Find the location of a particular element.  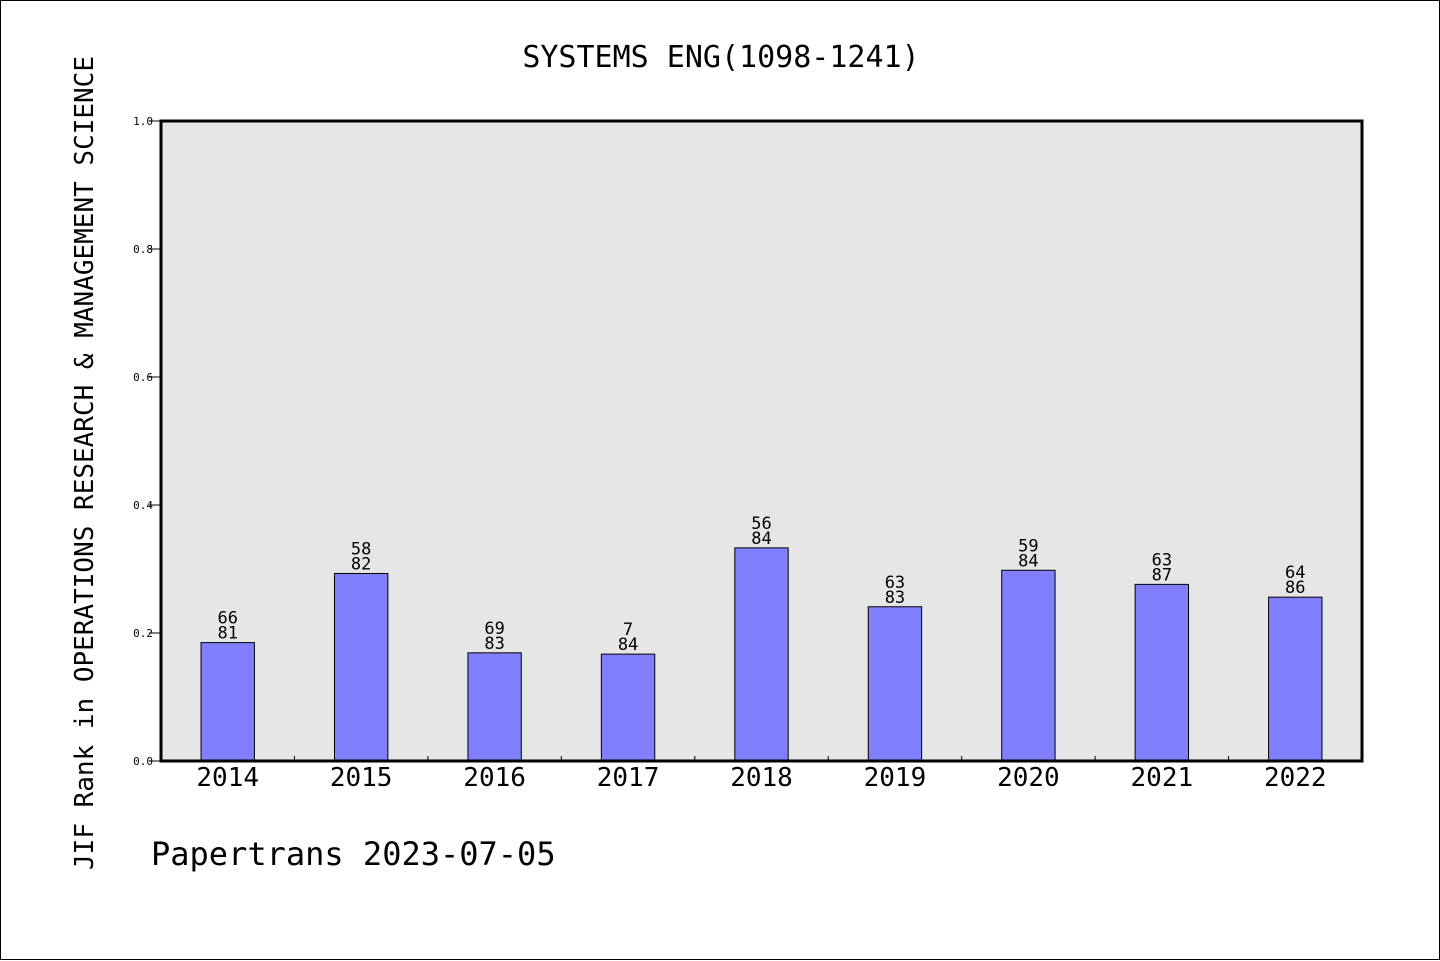

chart-title: SYSTEMS ENG(1098-1241) is located at coordinates (720, 57).